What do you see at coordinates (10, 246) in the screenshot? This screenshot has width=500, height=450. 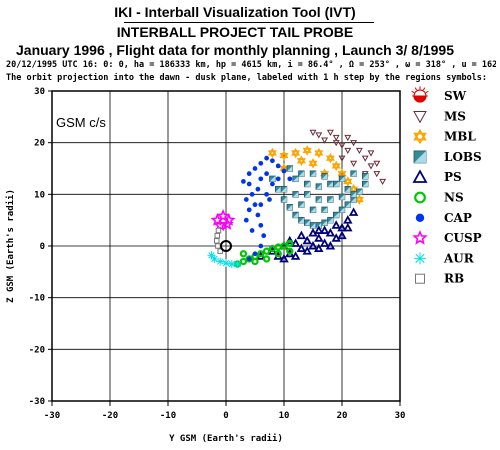 I see `y-axis-label: Z GSM (Earth's radii)` at bounding box center [10, 246].